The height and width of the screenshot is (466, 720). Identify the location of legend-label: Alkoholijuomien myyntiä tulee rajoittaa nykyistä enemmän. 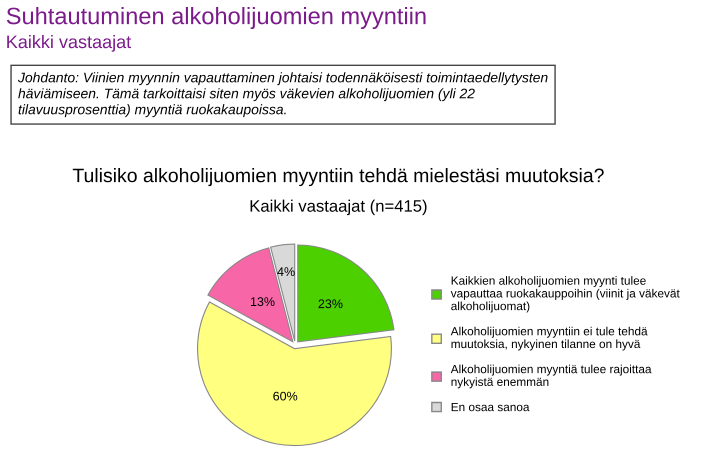
(551, 376).